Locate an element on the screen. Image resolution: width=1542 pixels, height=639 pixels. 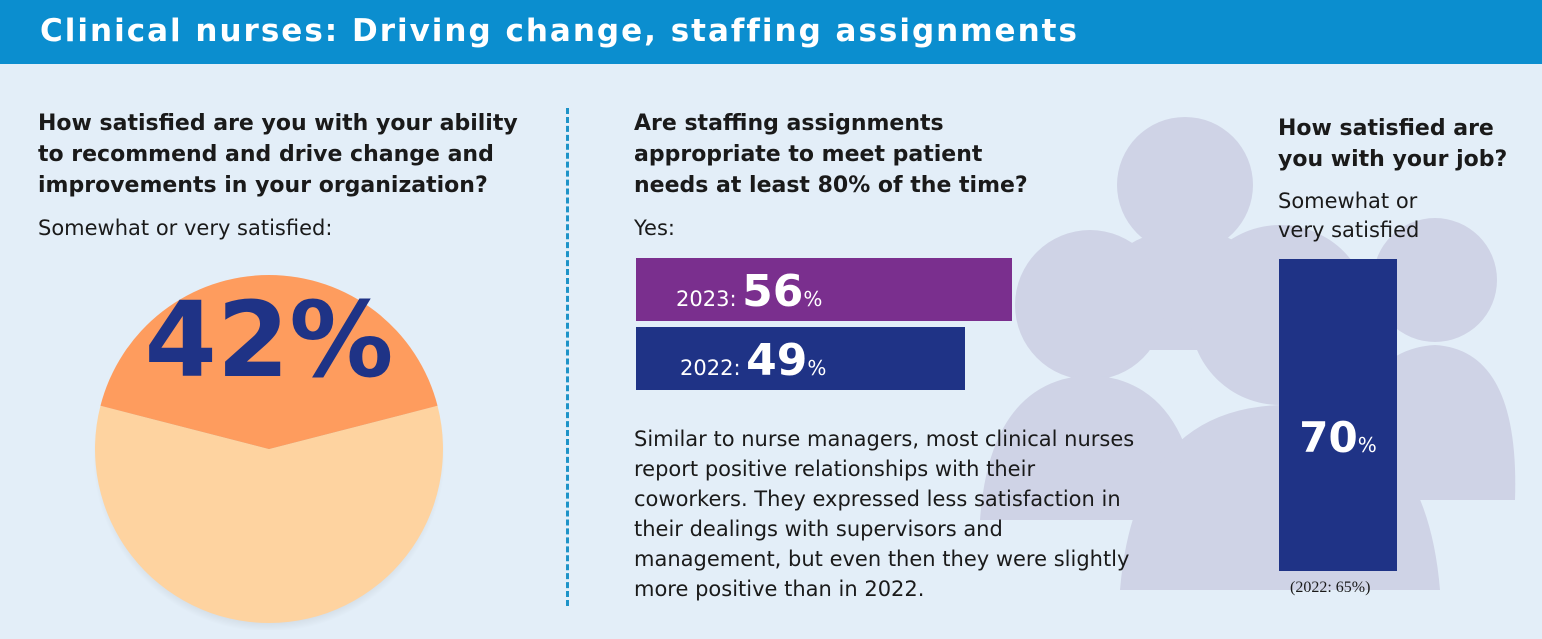
job-satisfaction-bar is located at coordinates (1338, 415).